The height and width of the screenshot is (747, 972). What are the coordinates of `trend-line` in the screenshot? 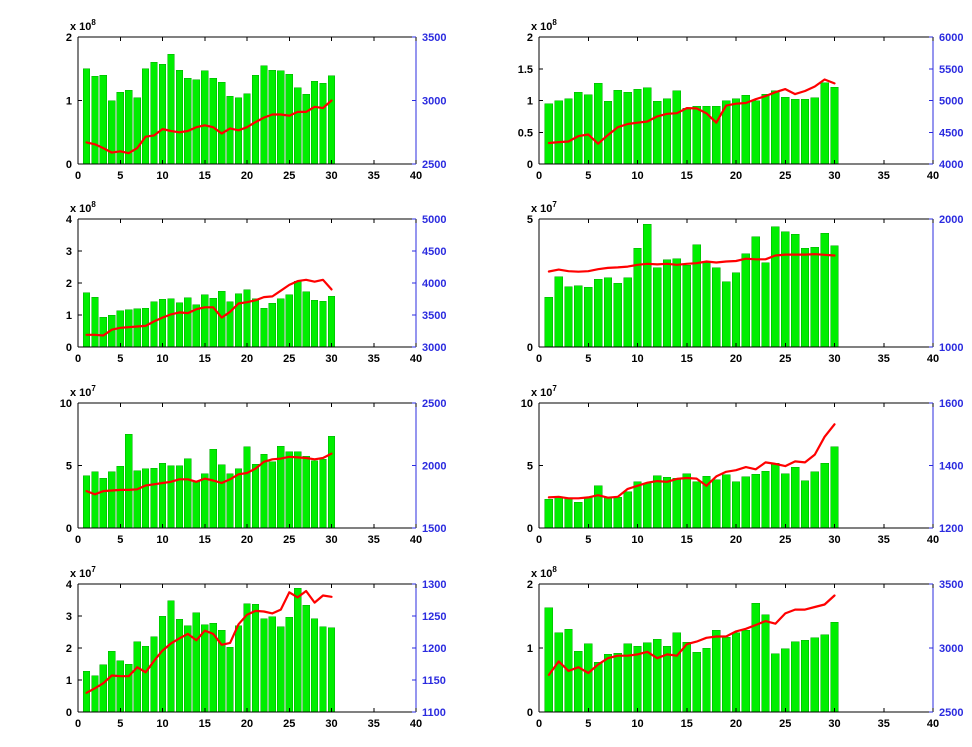 It's located at (209, 474).